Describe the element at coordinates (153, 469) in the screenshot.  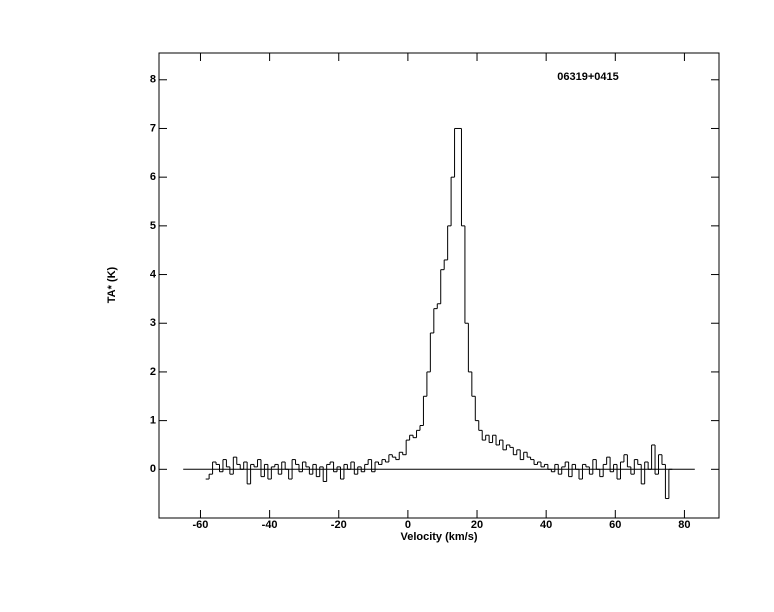
I see `y-tick-label: 0` at that location.